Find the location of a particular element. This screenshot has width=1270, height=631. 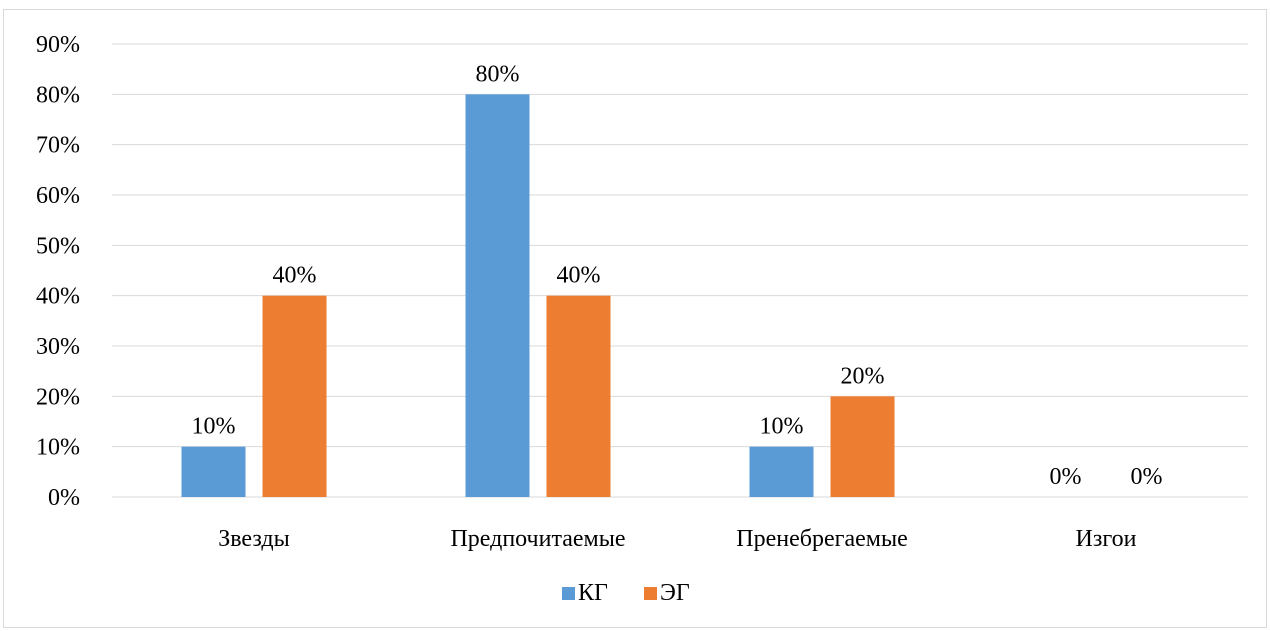

y-tick-label: 20% is located at coordinates (58, 397).